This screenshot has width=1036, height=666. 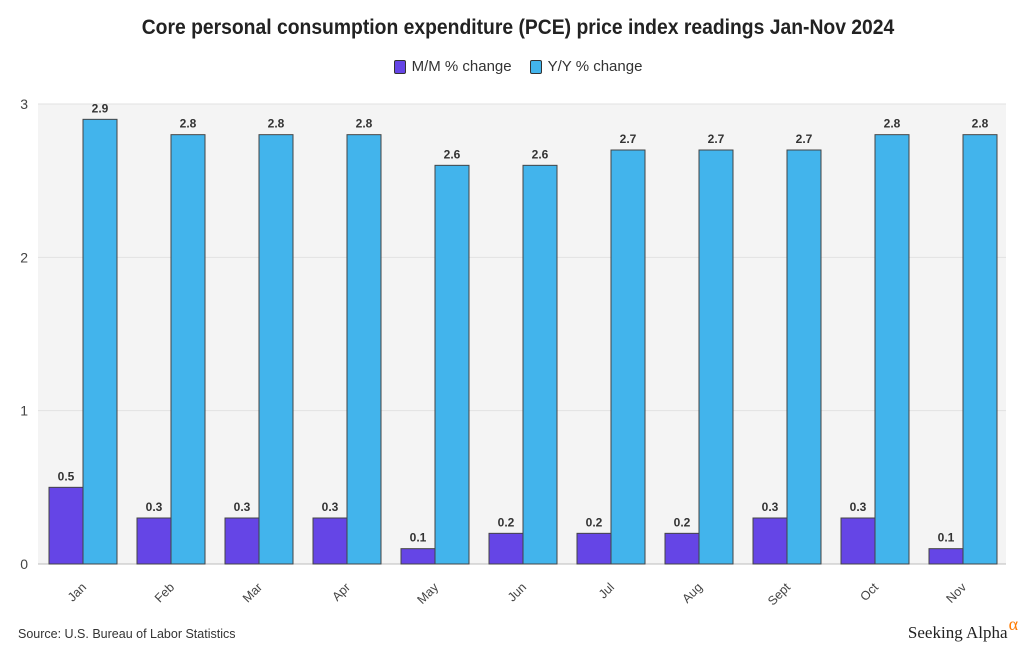 What do you see at coordinates (252, 592) in the screenshot?
I see `x-tick-label: Mar` at bounding box center [252, 592].